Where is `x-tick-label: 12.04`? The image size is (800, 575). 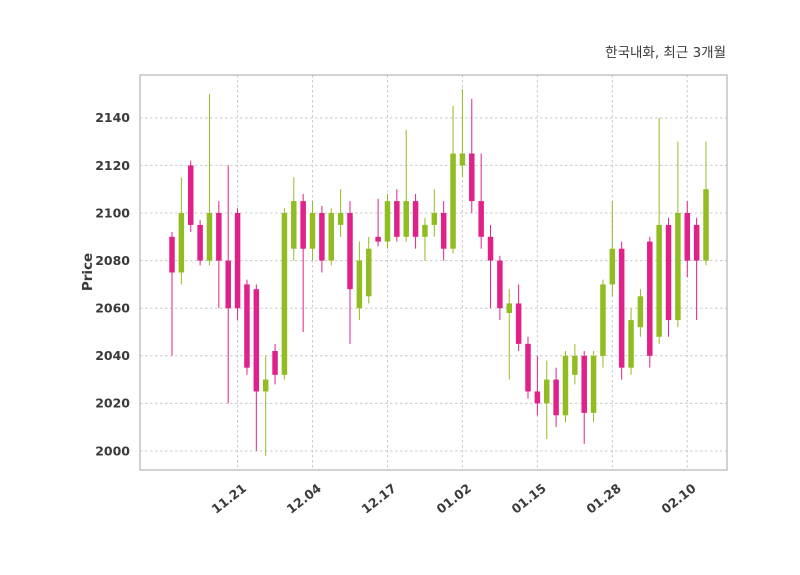 x-tick-label: 12.04 is located at coordinates (304, 498).